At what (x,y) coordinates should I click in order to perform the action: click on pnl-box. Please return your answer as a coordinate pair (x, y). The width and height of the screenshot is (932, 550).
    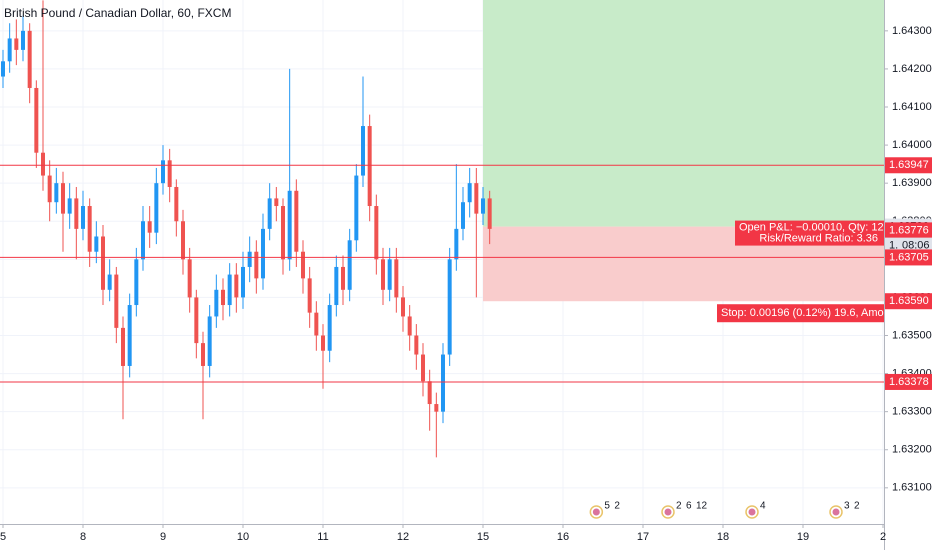
    Looking at the image, I should click on (809, 233).